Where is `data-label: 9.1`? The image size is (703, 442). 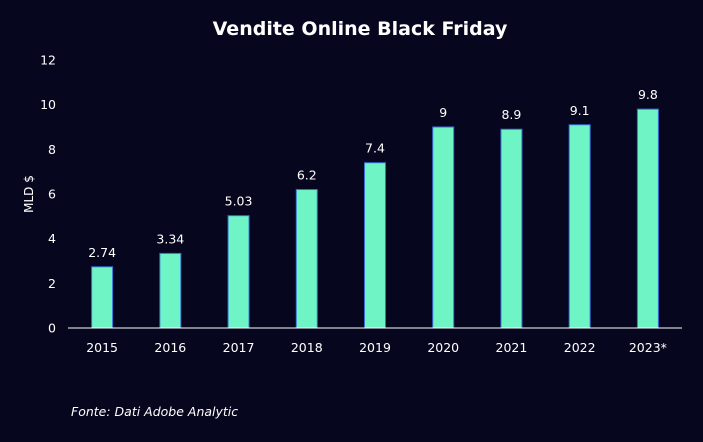
data-label: 9.1 is located at coordinates (580, 110).